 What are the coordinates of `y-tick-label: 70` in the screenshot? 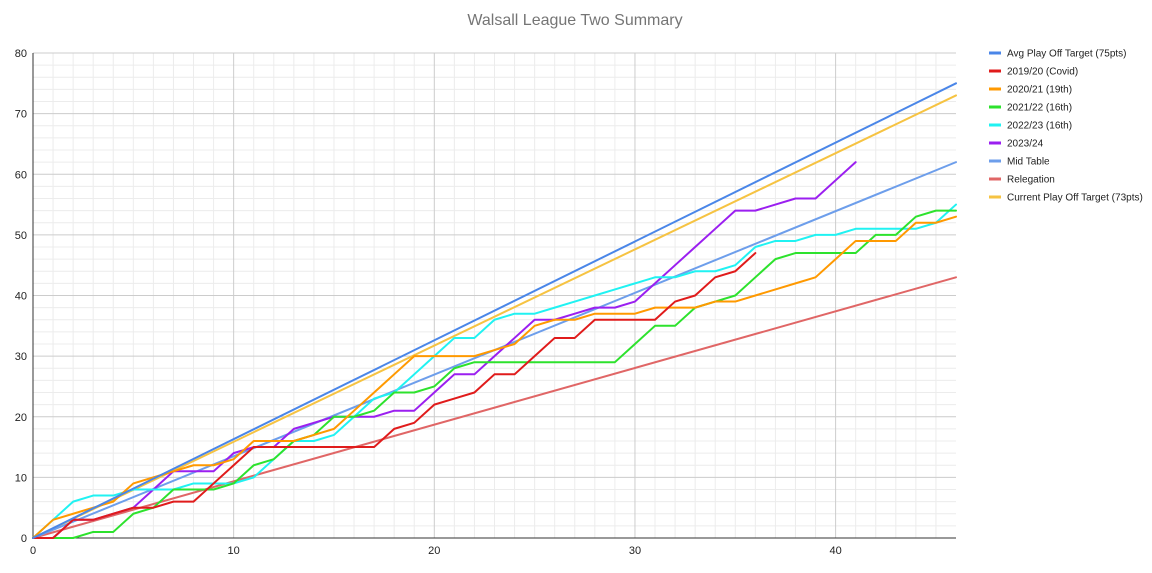 It's located at (21, 115).